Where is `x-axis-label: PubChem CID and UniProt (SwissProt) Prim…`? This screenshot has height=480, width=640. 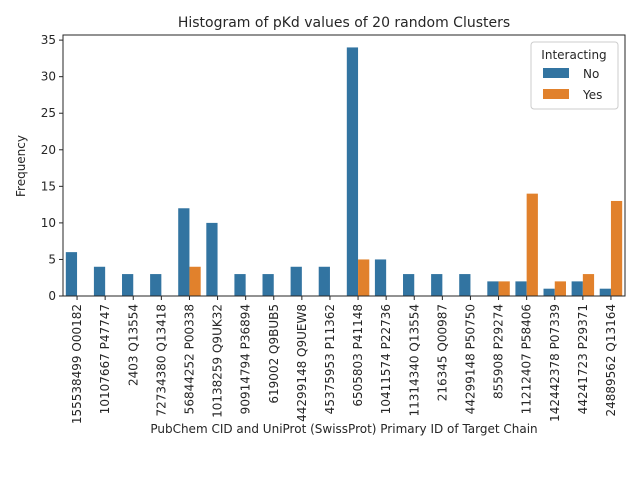 x-axis-label: PubChem CID and UniProt (SwissProt) Prim… is located at coordinates (343, 429).